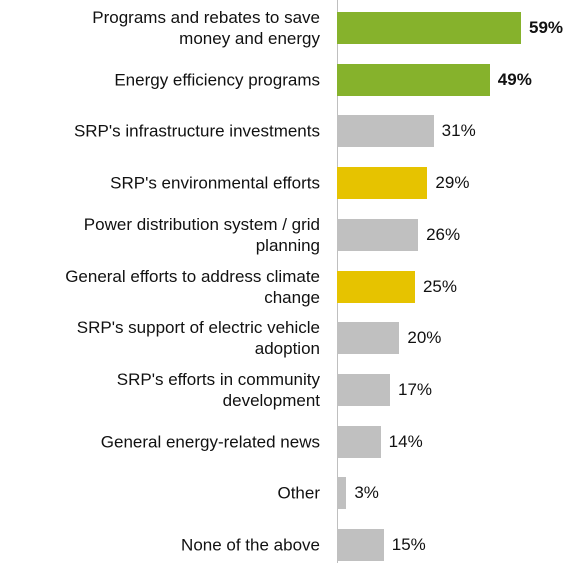 The height and width of the screenshot is (563, 575). I want to click on value-label: 49%, so click(514, 79).